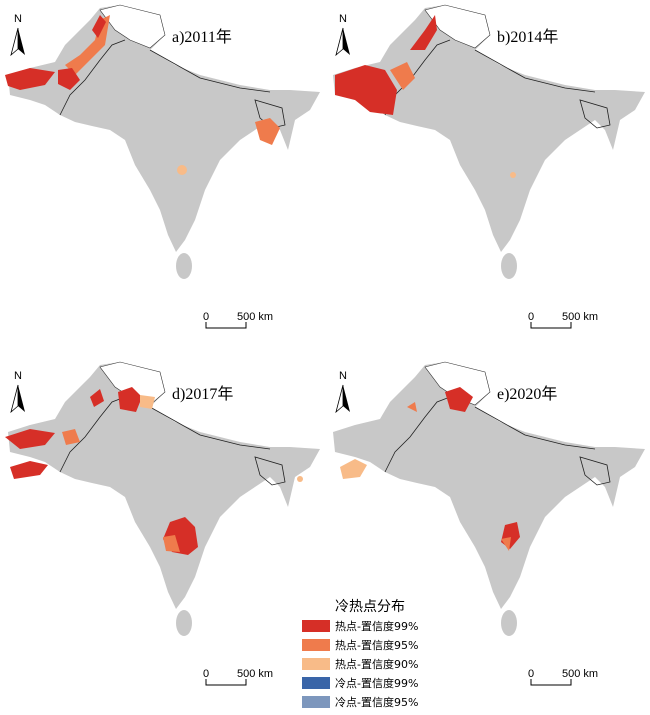  What do you see at coordinates (376, 702) in the screenshot?
I see `legend-label: 冷点-置信度95%` at bounding box center [376, 702].